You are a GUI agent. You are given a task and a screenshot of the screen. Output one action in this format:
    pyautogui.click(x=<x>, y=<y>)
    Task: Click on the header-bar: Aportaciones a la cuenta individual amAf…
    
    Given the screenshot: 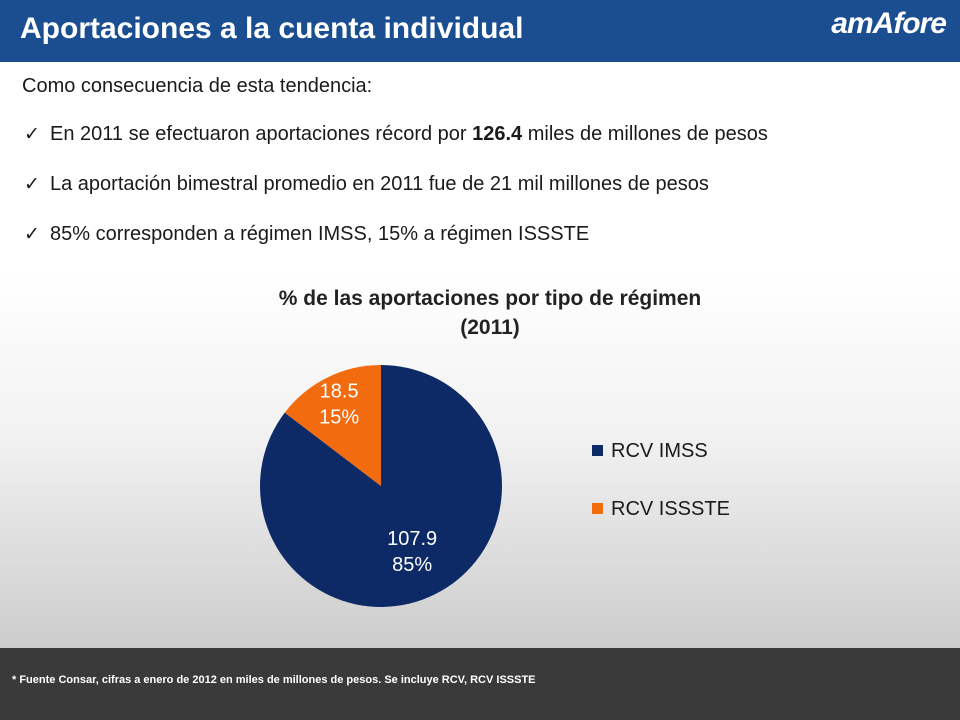 What is the action you would take?
    pyautogui.click(x=480, y=31)
    